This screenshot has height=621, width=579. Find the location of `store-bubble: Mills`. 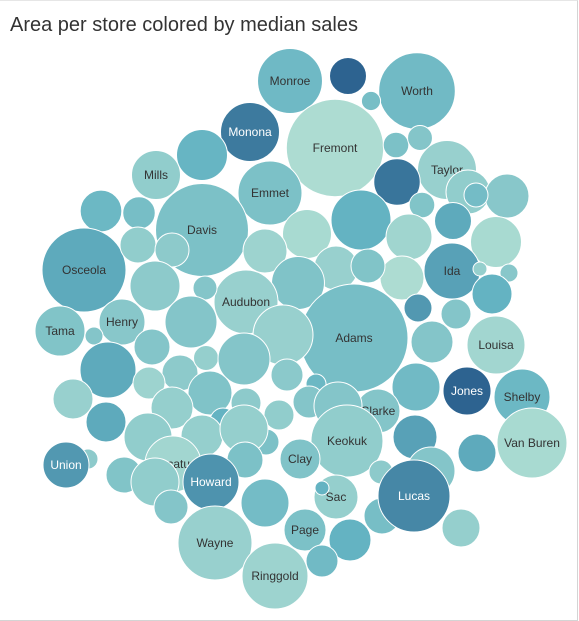

store-bubble: Mills is located at coordinates (156, 175).